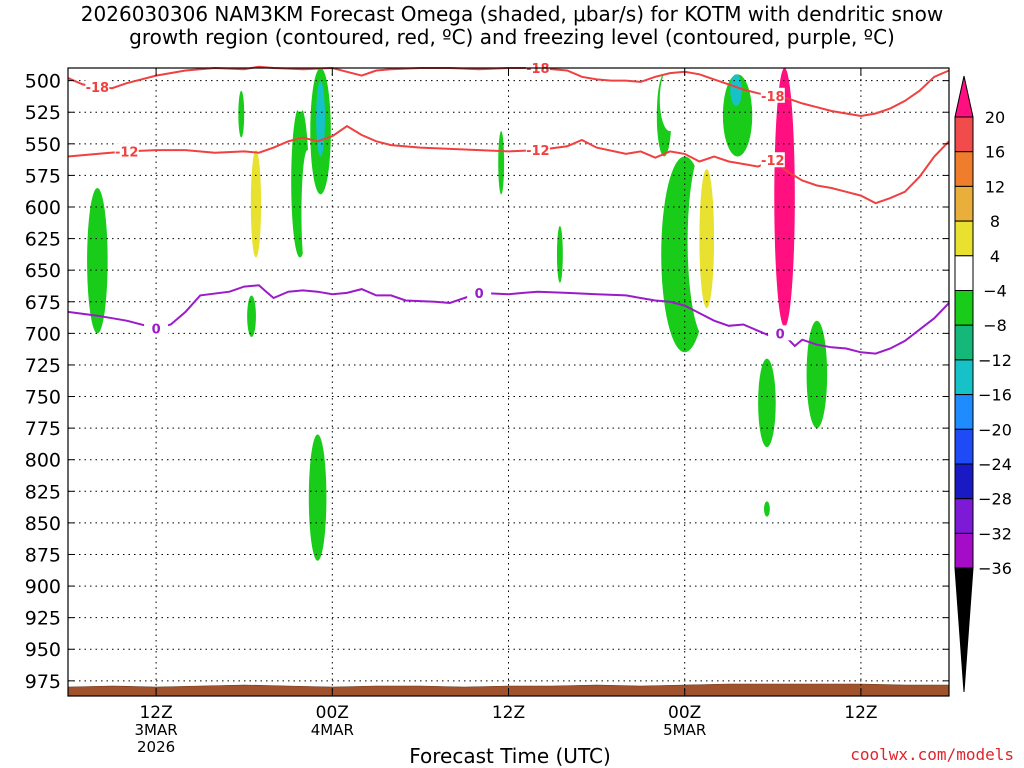 The height and width of the screenshot is (768, 1024). What do you see at coordinates (43, 113) in the screenshot?
I see `y-tick-label: 525` at bounding box center [43, 113].